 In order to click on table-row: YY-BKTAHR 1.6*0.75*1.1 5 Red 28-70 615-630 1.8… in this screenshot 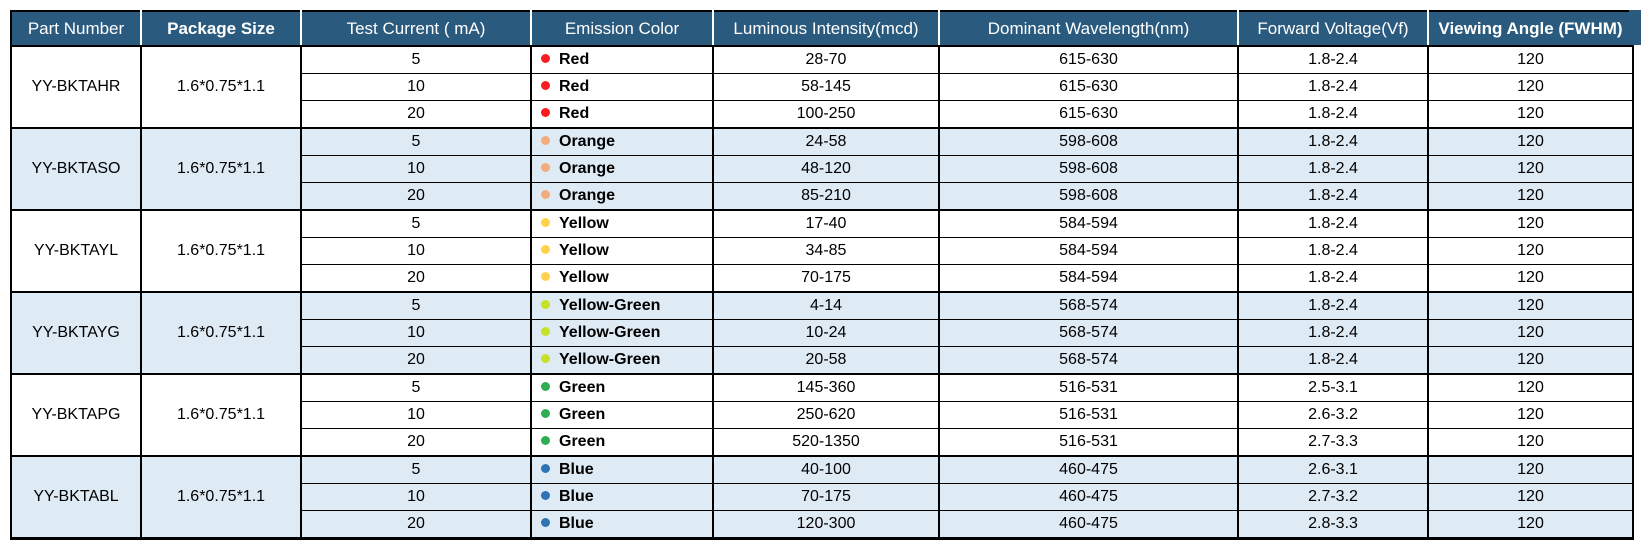, I will do `click(822, 86)`.